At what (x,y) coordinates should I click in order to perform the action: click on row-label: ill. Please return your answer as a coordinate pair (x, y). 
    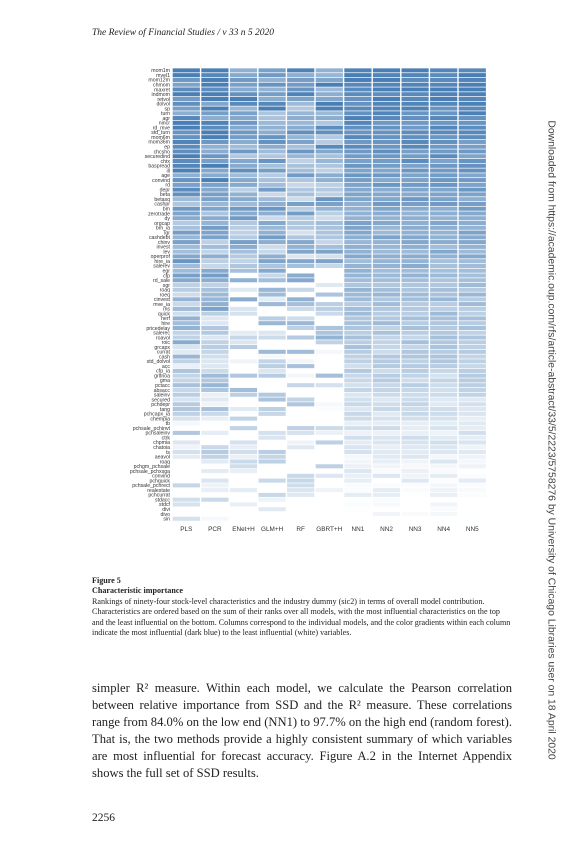
    Looking at the image, I should click on (168, 171).